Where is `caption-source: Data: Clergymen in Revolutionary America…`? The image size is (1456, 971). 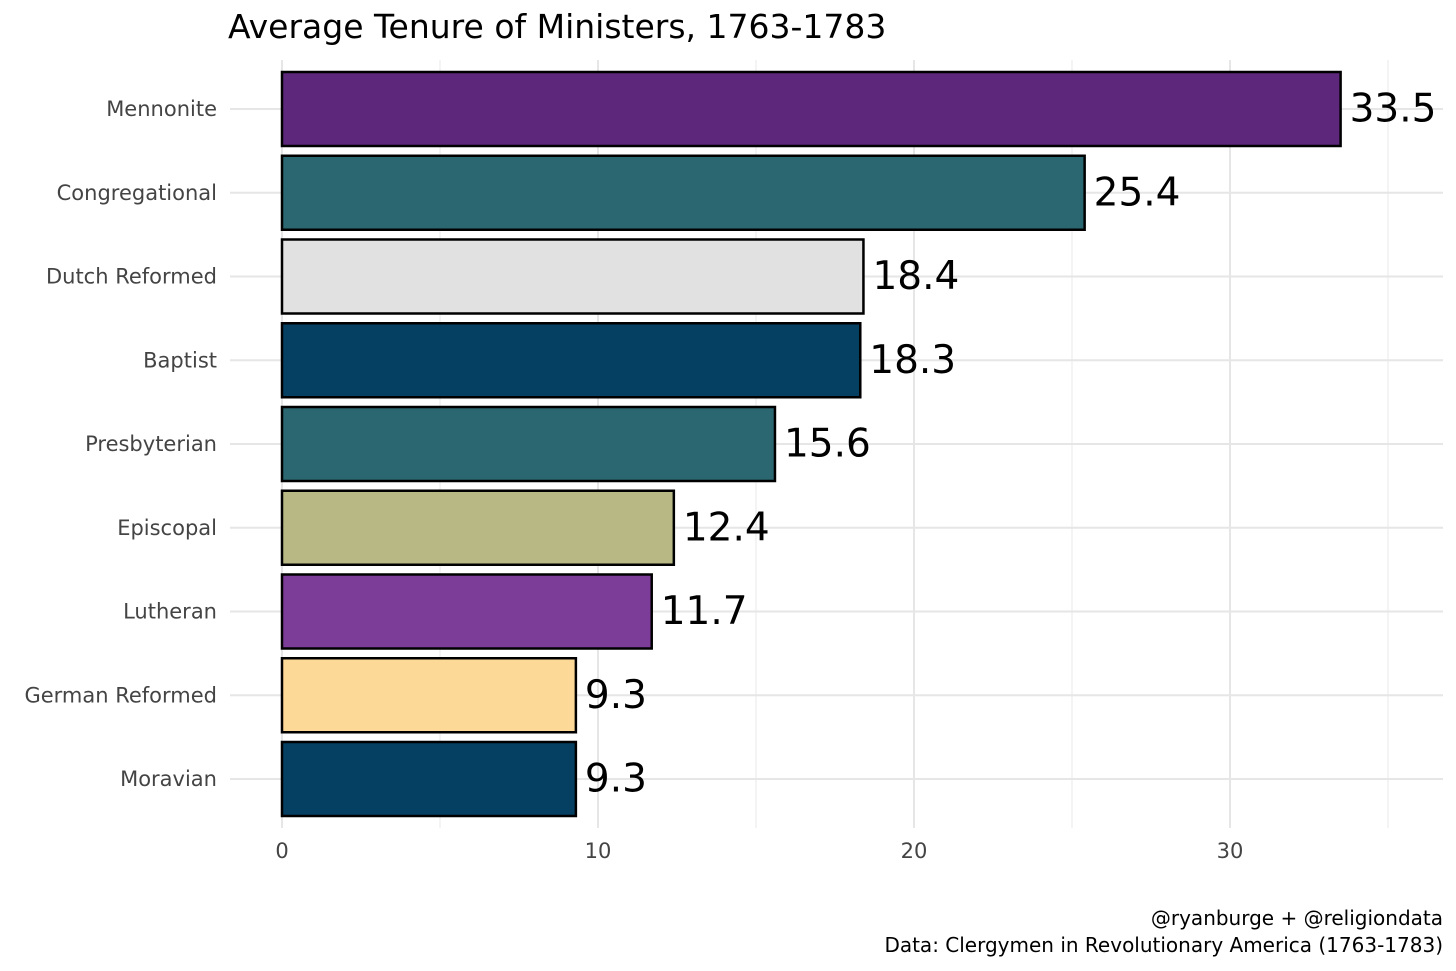 caption-source: Data: Clergymen in Revolutionary America… is located at coordinates (1163, 945).